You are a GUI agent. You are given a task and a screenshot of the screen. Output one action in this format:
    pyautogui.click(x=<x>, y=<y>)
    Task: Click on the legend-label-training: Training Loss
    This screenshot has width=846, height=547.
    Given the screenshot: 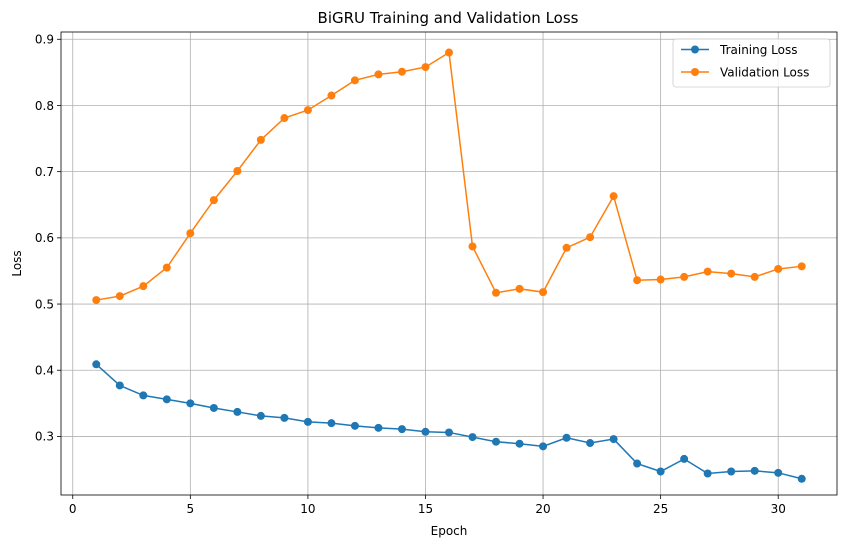 What is the action you would take?
    pyautogui.click(x=758, y=50)
    